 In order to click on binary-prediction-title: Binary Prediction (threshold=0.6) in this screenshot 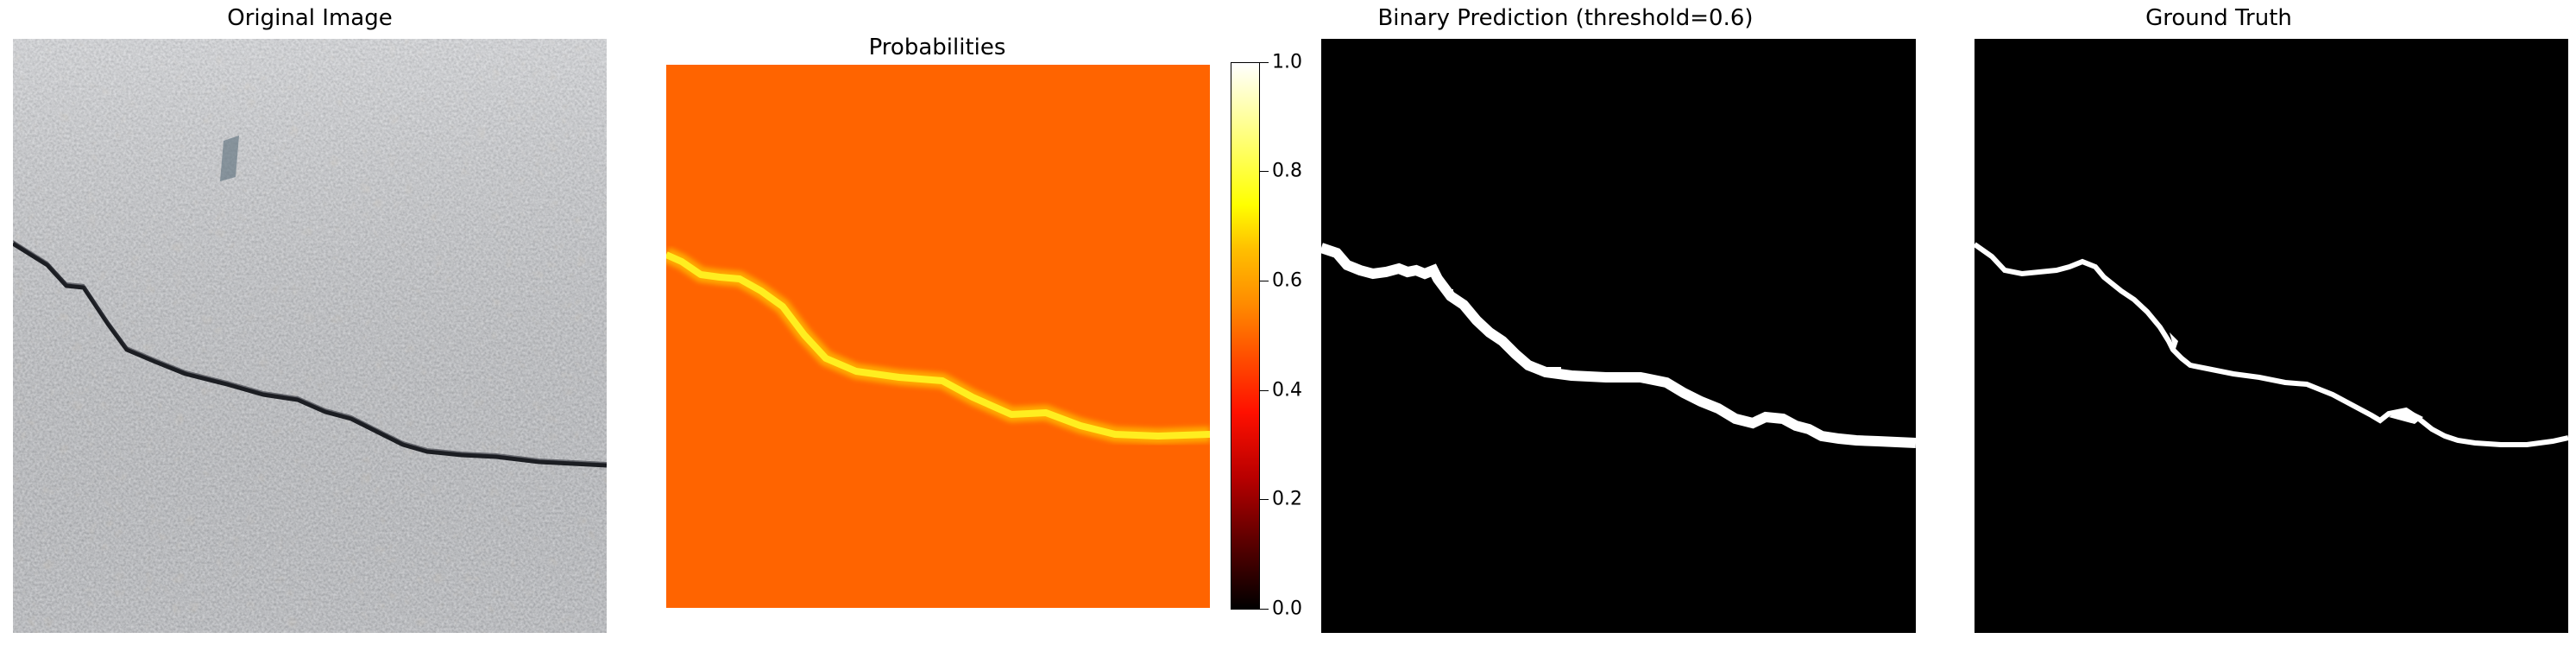, I will do `click(1566, 18)`.